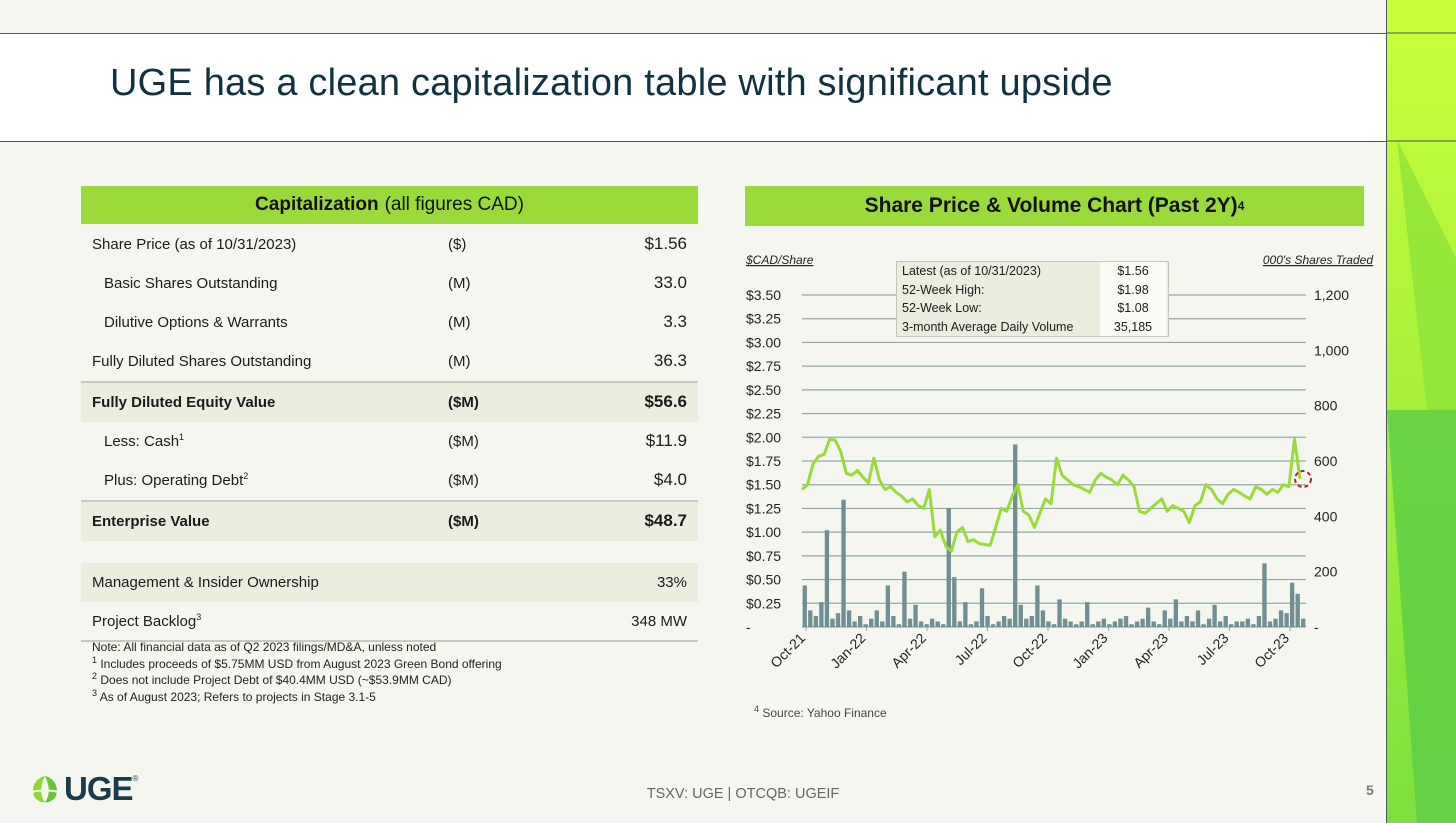 This screenshot has width=1456, height=823. I want to click on table-row: Dilutive Options & Warrants (M) 3.3, so click(389, 322).